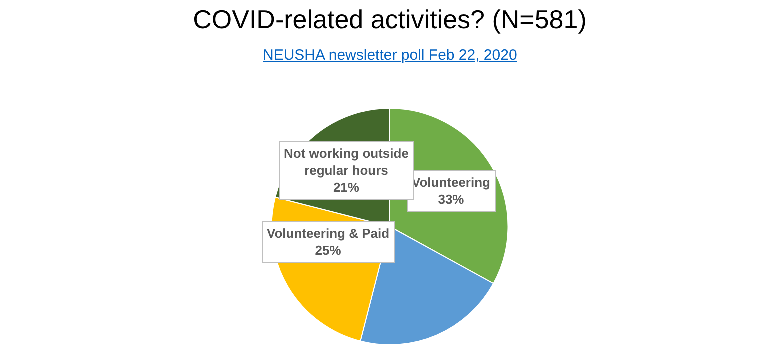 Image resolution: width=780 pixels, height=350 pixels. Describe the element at coordinates (328, 250) in the screenshot. I see `data-label: 25%` at that location.